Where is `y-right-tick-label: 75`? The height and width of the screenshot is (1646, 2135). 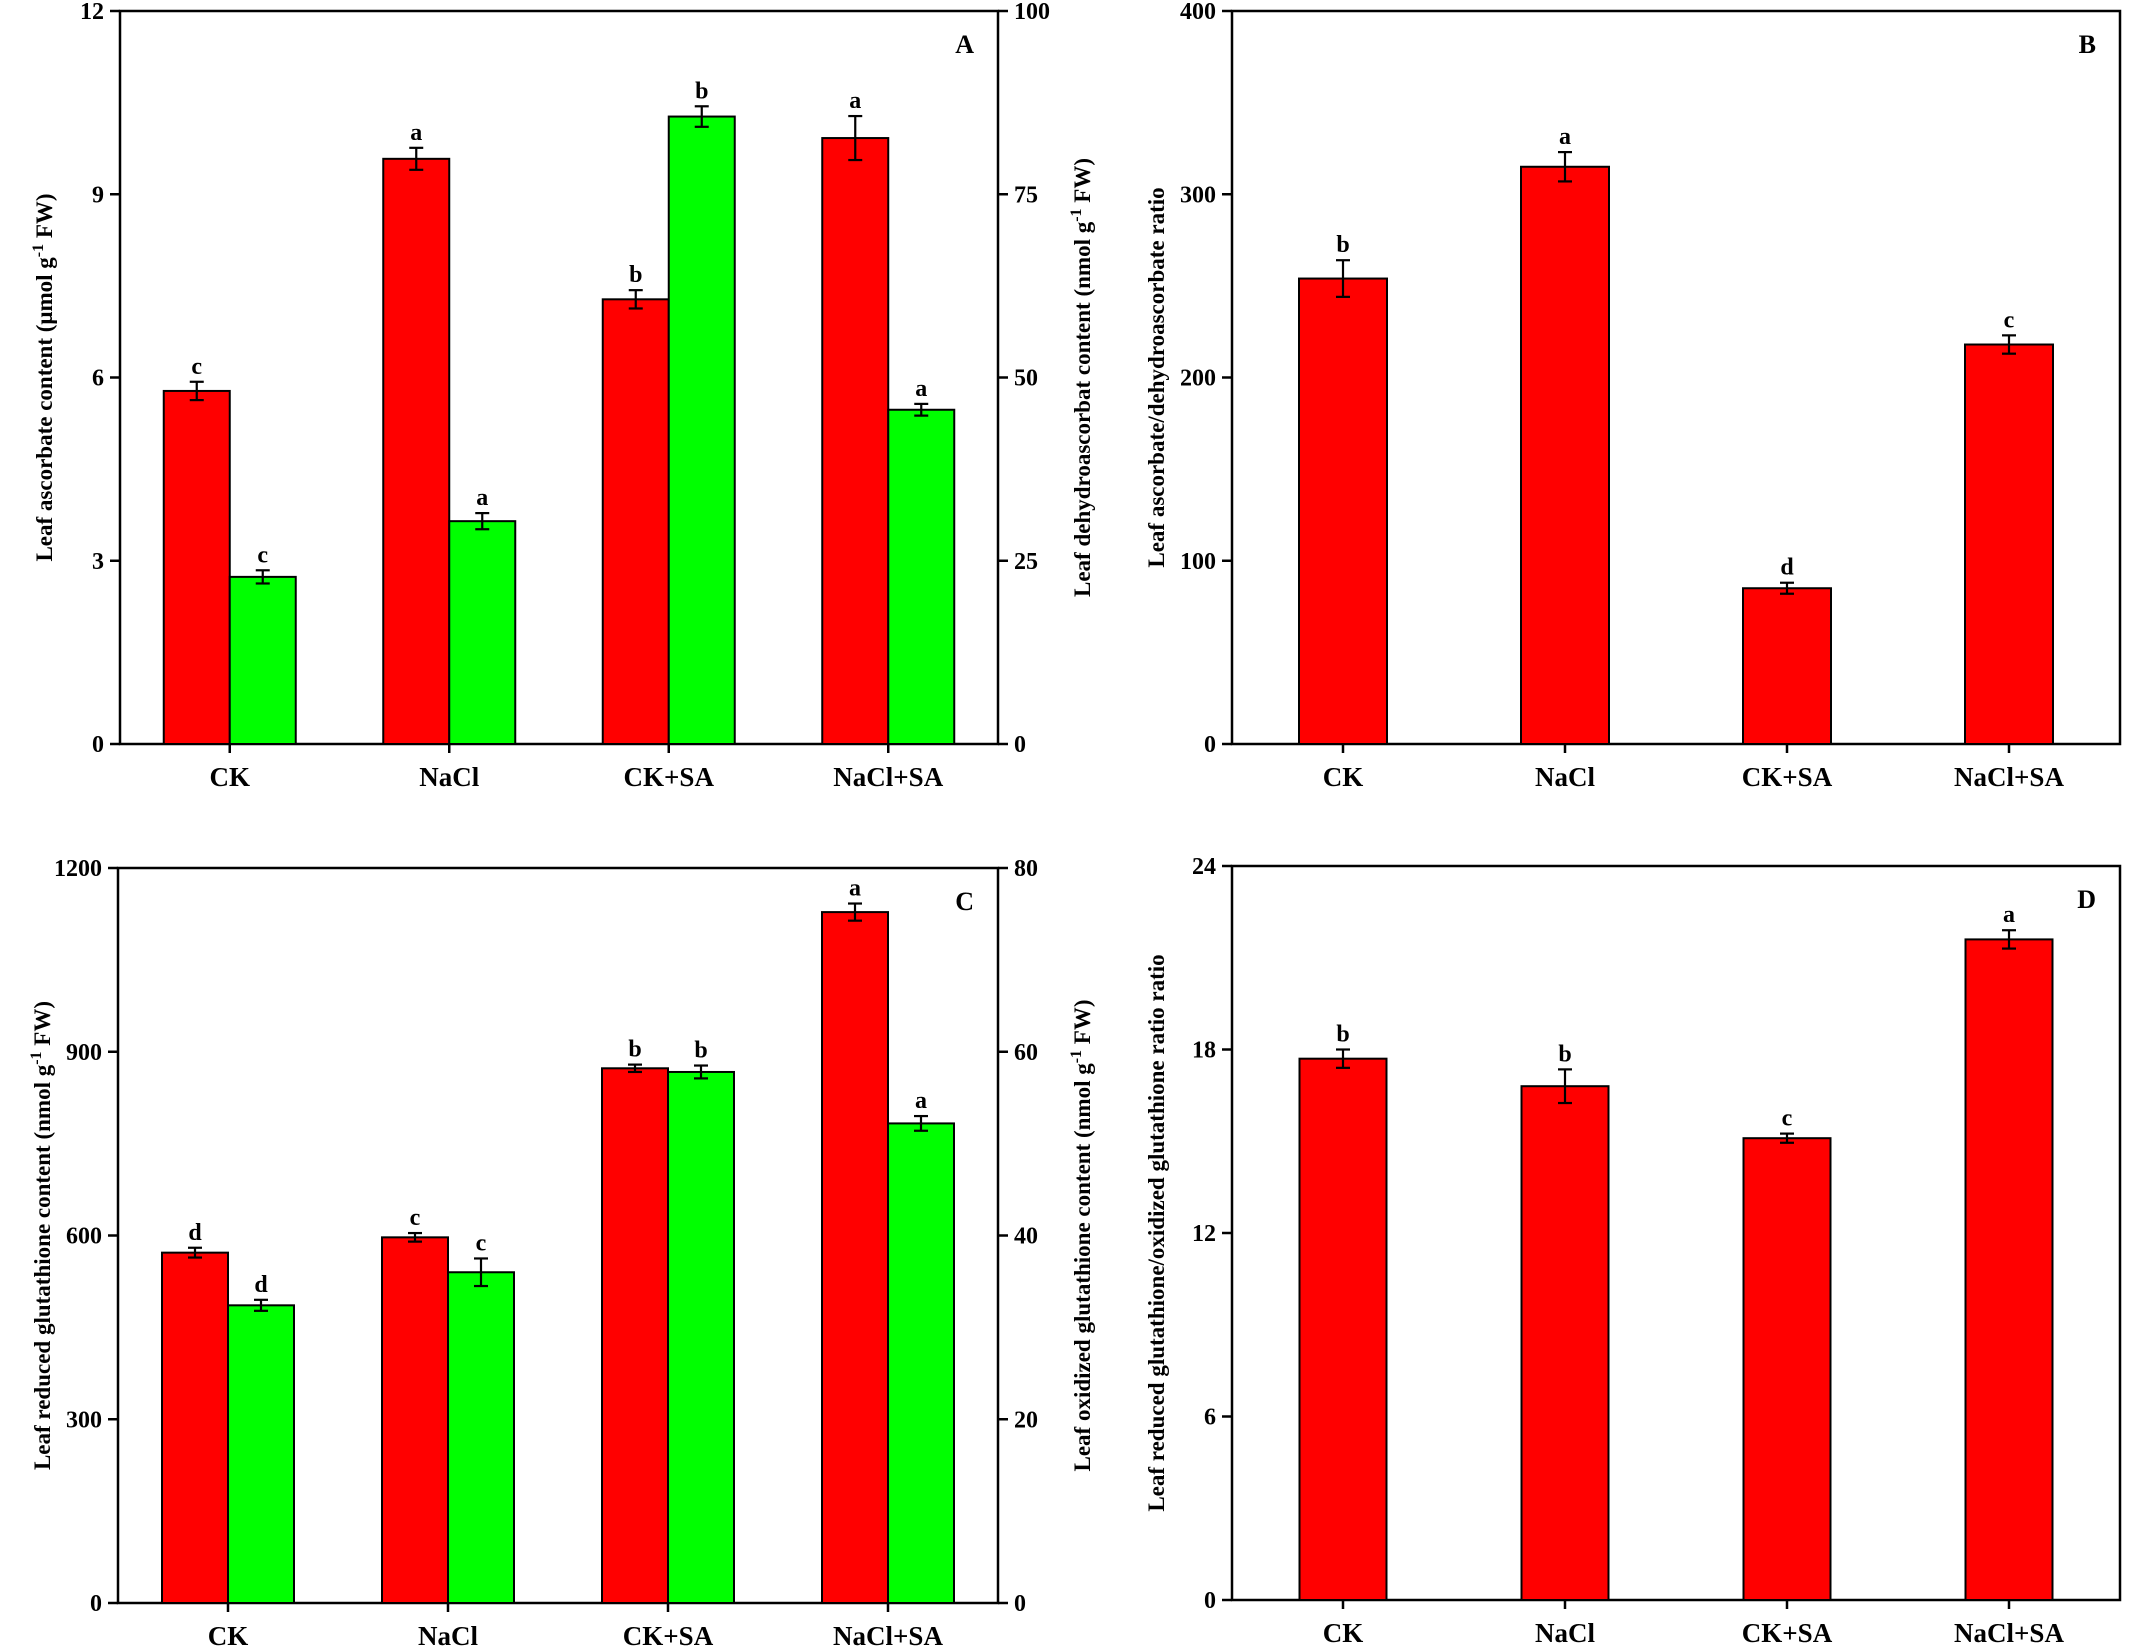
y-right-tick-label: 75 is located at coordinates (1026, 195).